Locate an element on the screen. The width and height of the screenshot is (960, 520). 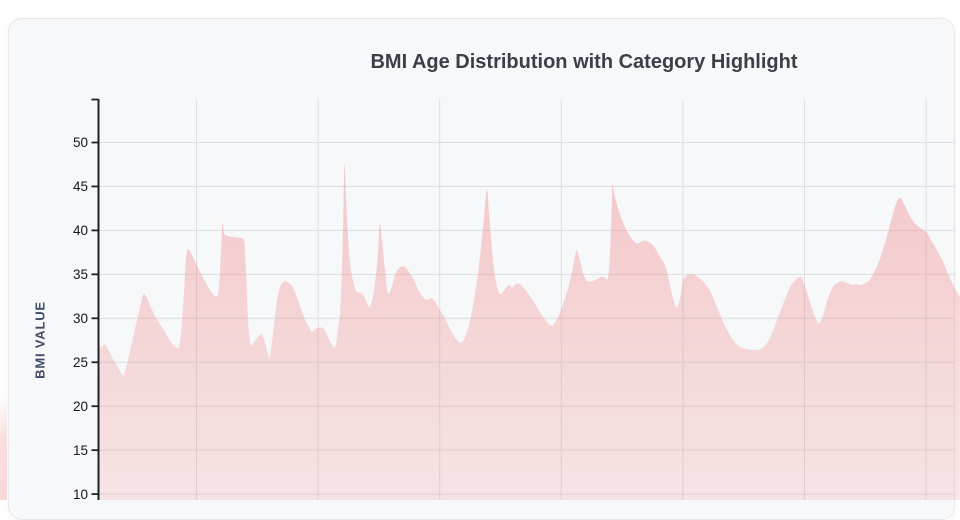
y-tick-label: 30 is located at coordinates (80, 318).